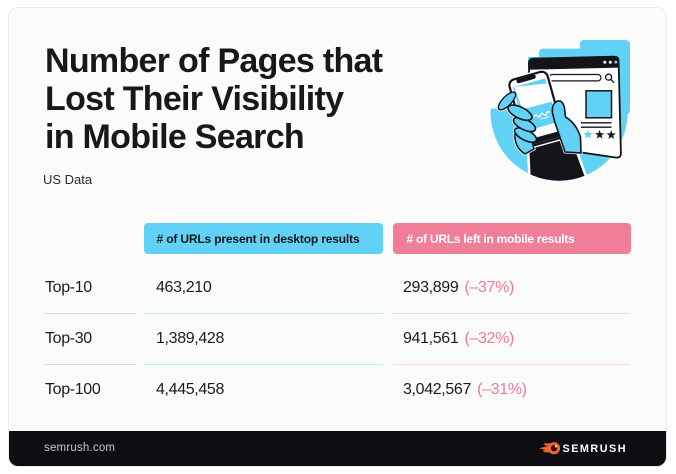 The height and width of the screenshot is (474, 676). Describe the element at coordinates (595, 449) in the screenshot. I see `svg-text: SEMRUSH` at that location.